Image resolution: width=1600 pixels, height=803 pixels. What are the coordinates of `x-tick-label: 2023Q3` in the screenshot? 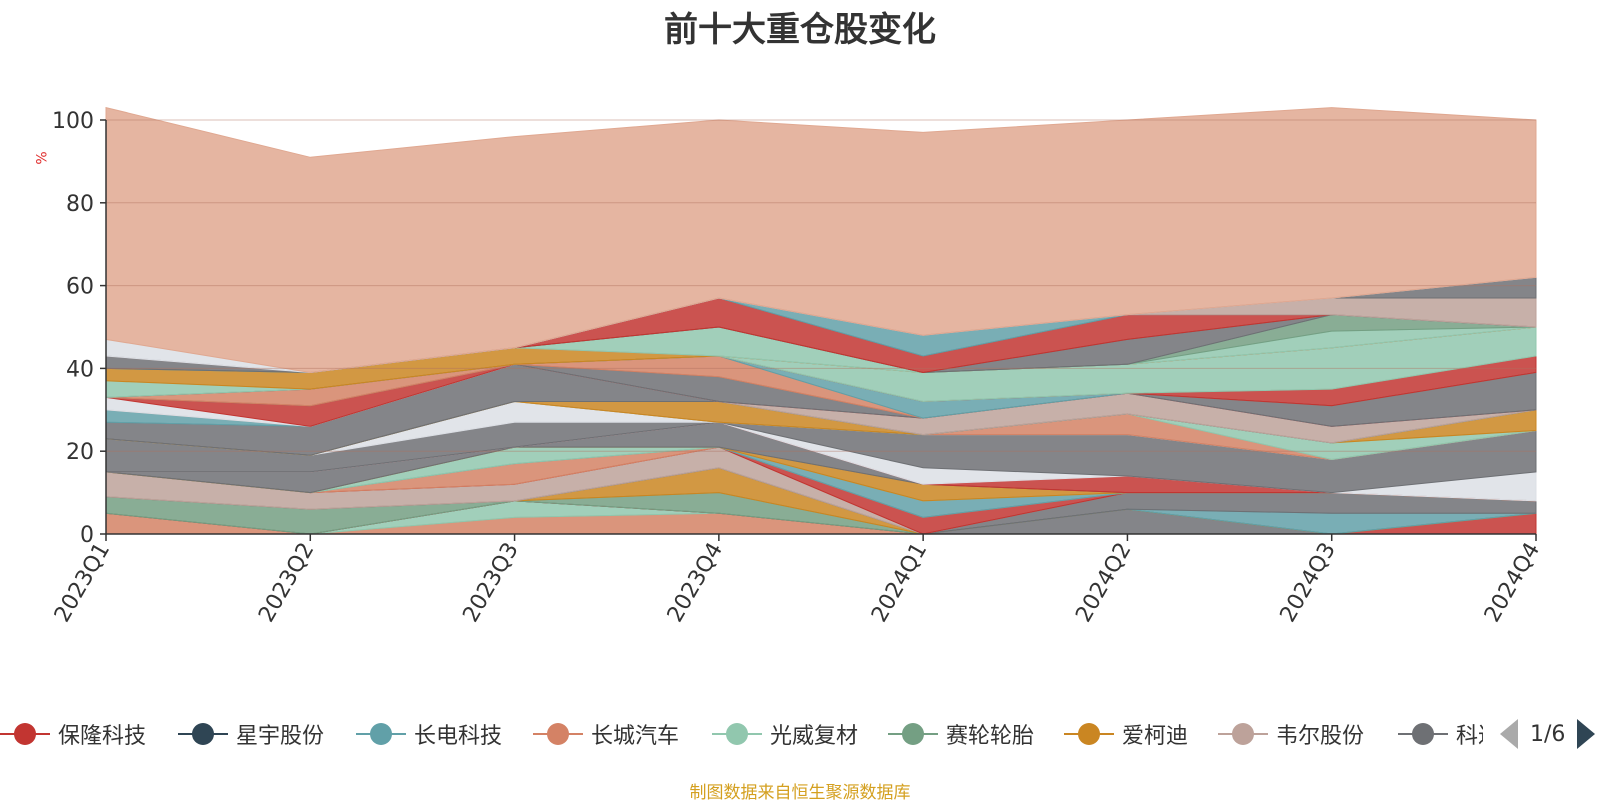 It's located at (490, 583).